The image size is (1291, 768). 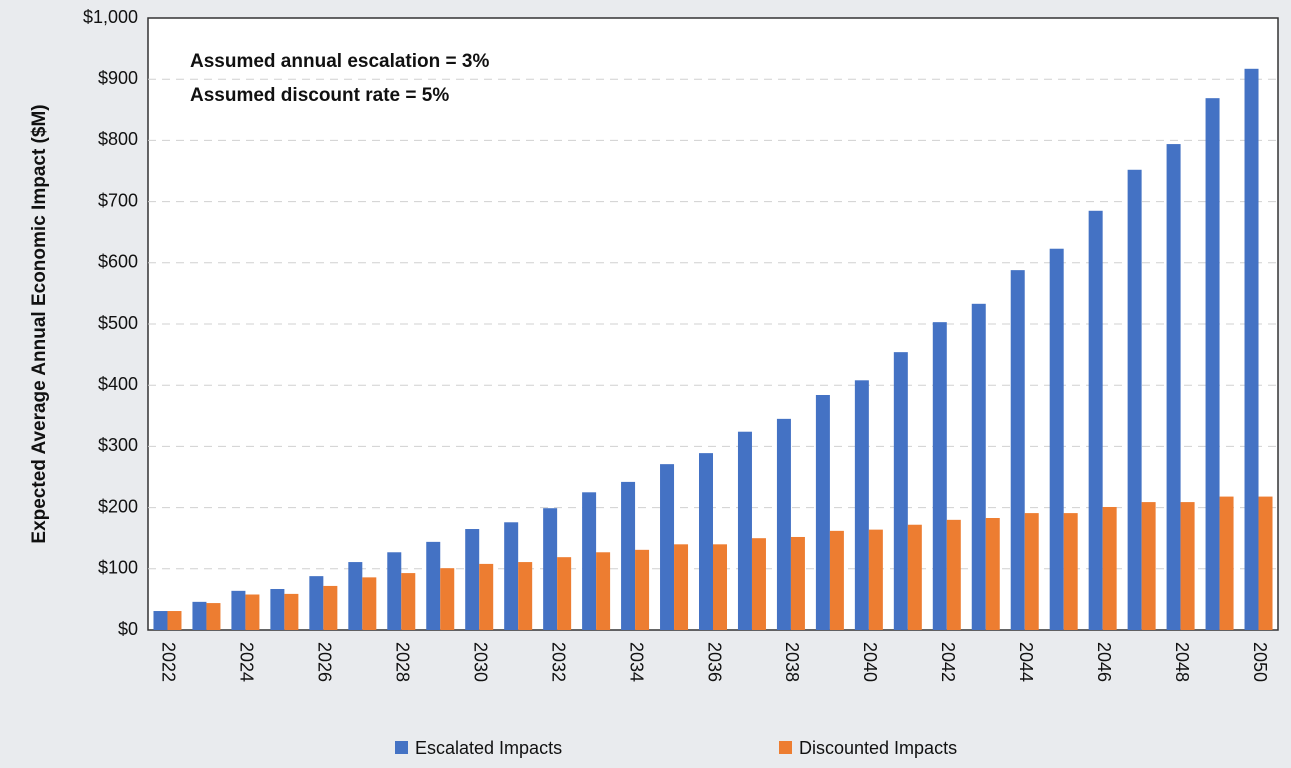 I want to click on y-tick-label: $900, so click(x=118, y=78).